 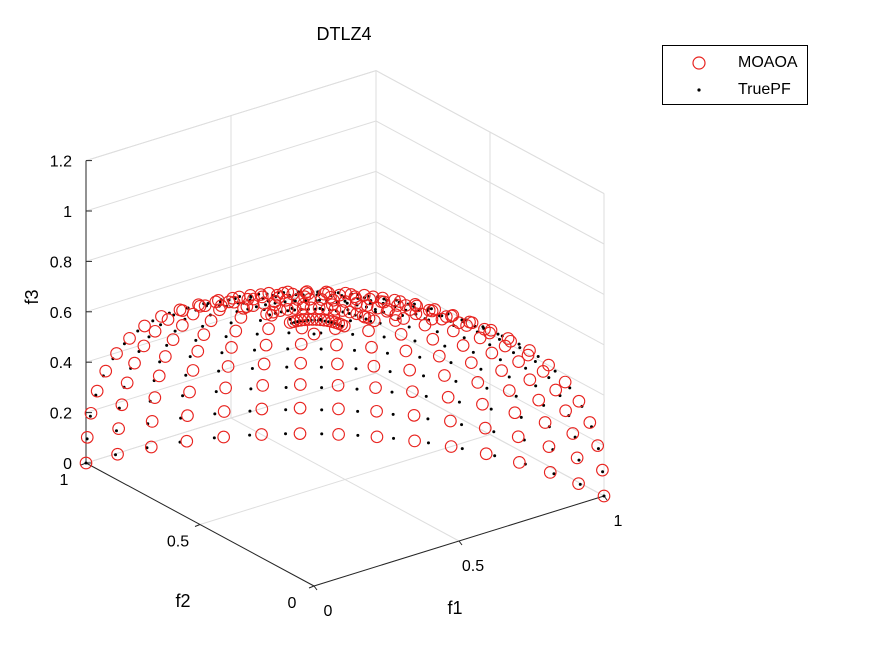 I want to click on x-tick-label: 1, so click(x=618, y=521).